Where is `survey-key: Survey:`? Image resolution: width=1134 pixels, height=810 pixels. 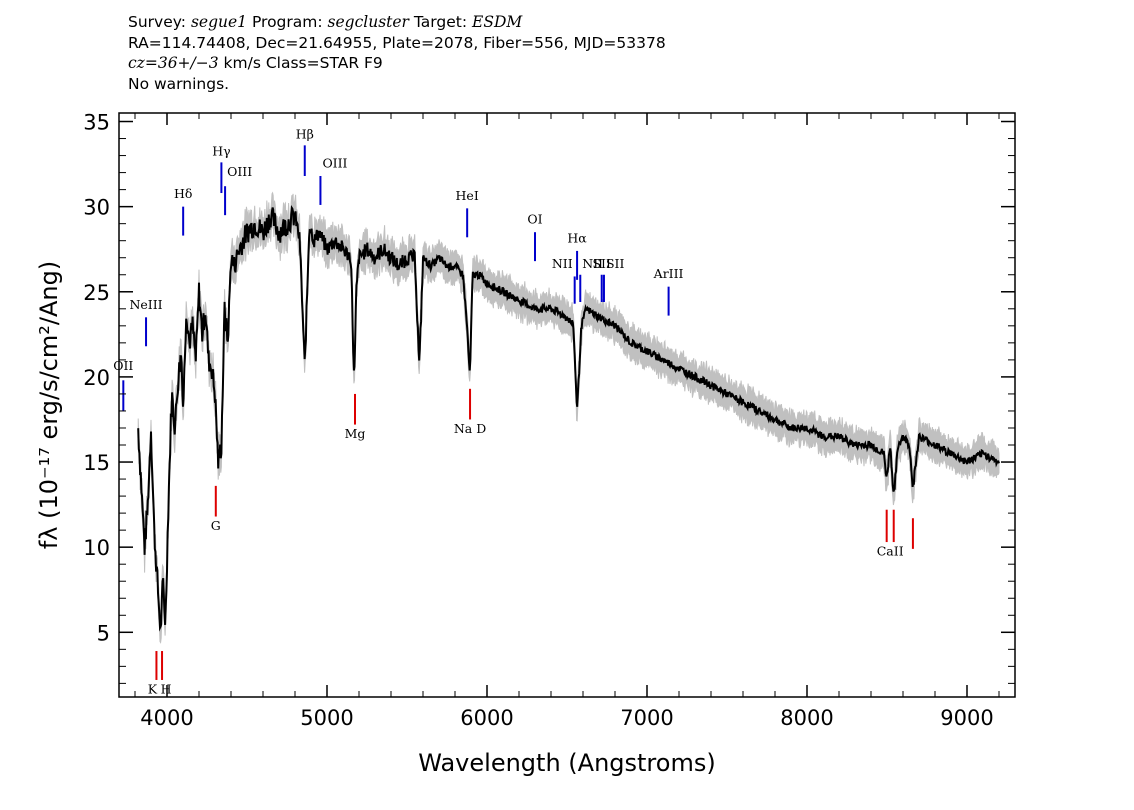 survey-key: Survey: is located at coordinates (157, 22).